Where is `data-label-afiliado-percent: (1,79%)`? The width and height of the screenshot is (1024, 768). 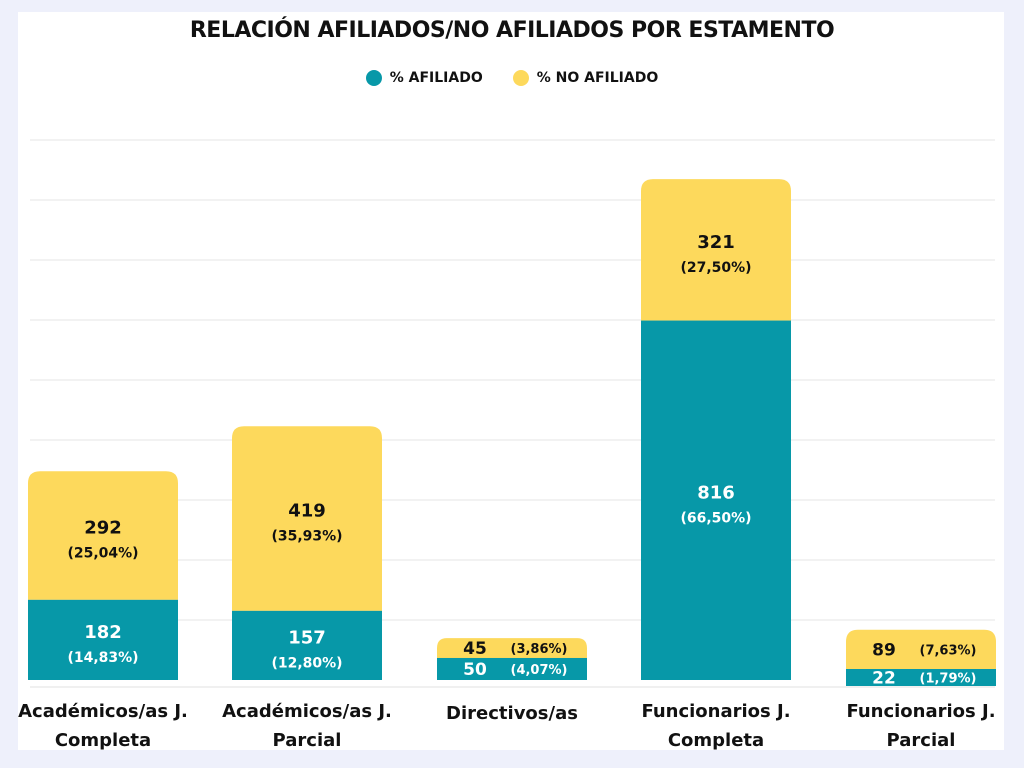
data-label-afiliado-percent: (1,79%) is located at coordinates (948, 679).